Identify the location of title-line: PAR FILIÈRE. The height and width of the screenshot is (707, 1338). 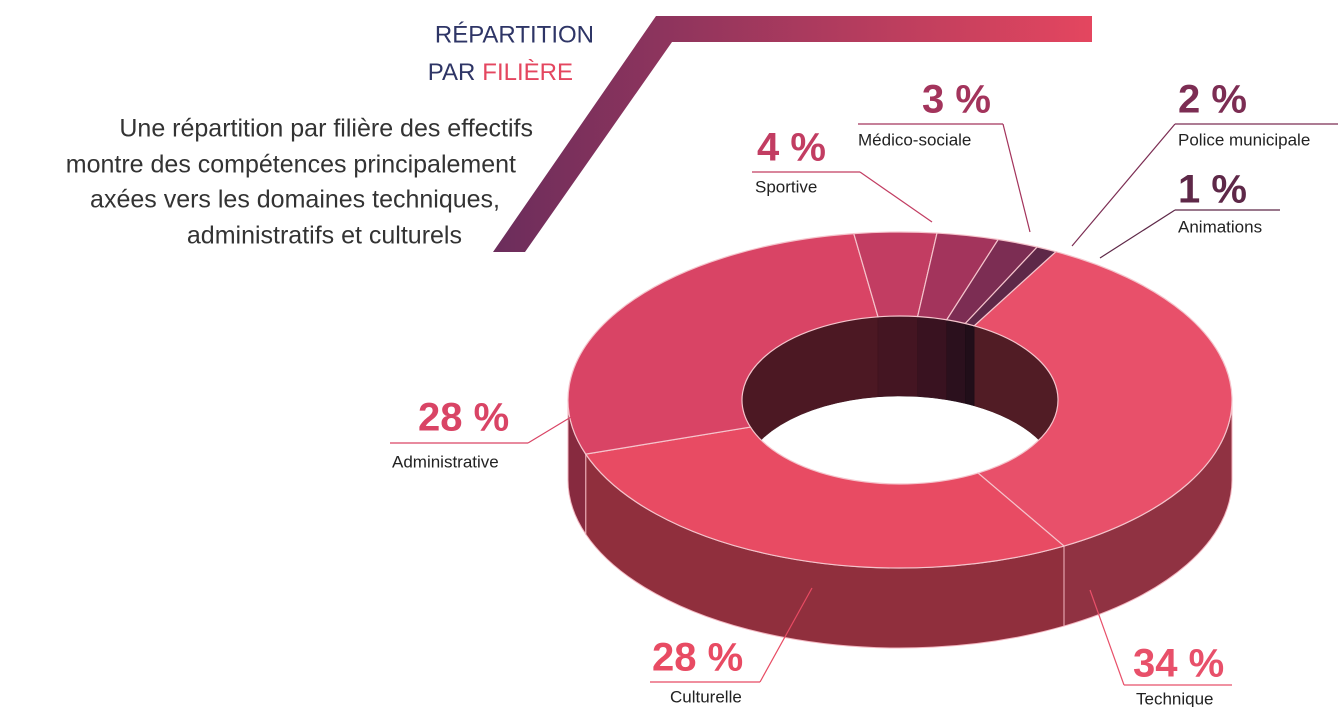
(500, 72).